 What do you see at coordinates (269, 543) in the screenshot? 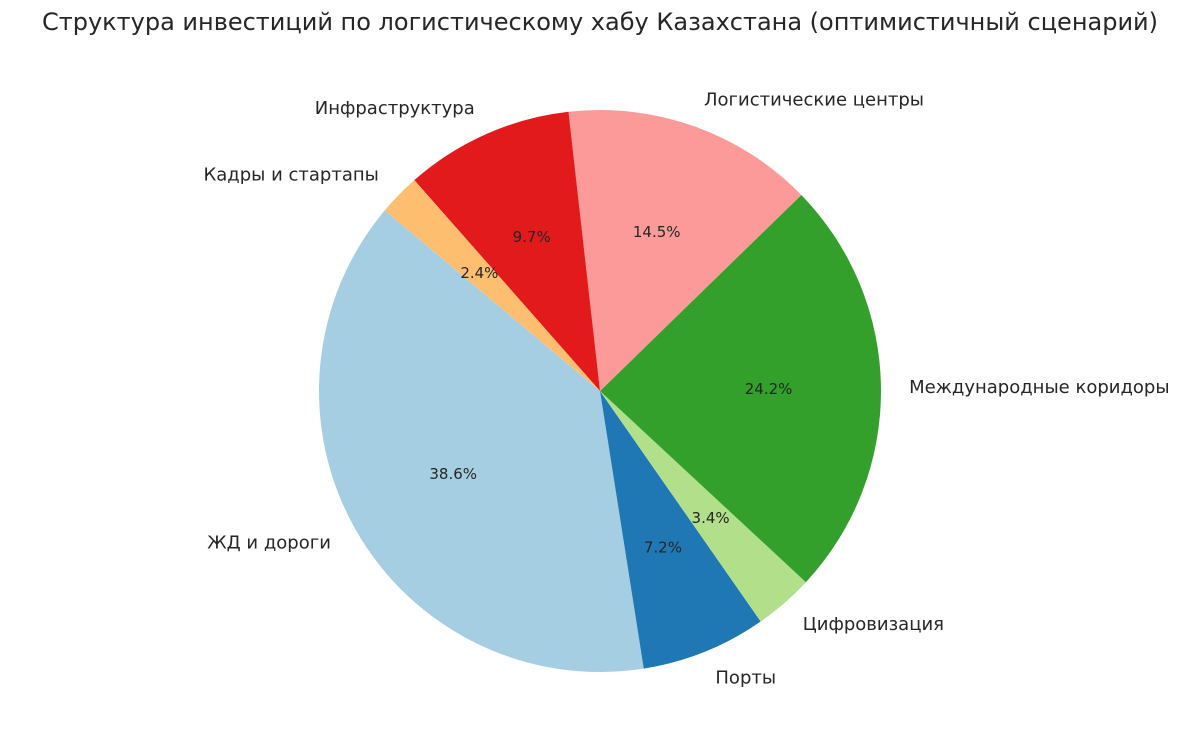
I see `pie-slice-label-0: ЖД и дороги` at bounding box center [269, 543].